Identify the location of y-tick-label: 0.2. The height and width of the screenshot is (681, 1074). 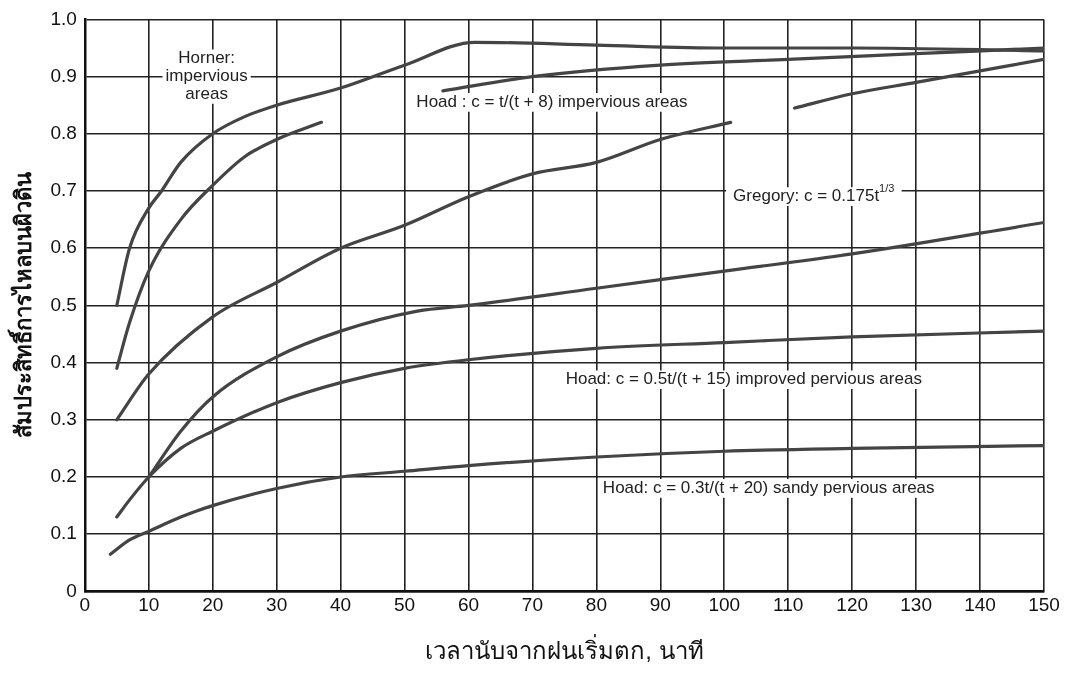
(63, 476).